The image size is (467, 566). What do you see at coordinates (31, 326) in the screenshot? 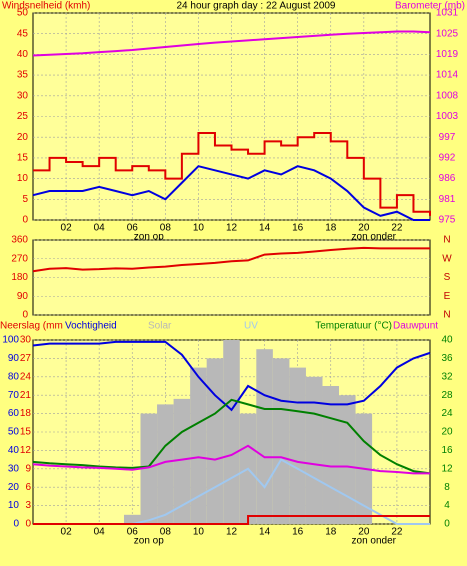
I see `y3-axis-label: Neerslag (mm` at bounding box center [31, 326].